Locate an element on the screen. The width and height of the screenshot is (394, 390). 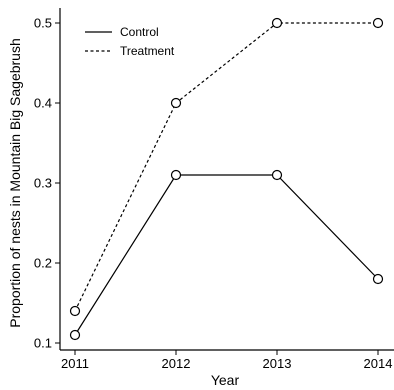
y-tick-label: 0.5 is located at coordinates (43, 23).